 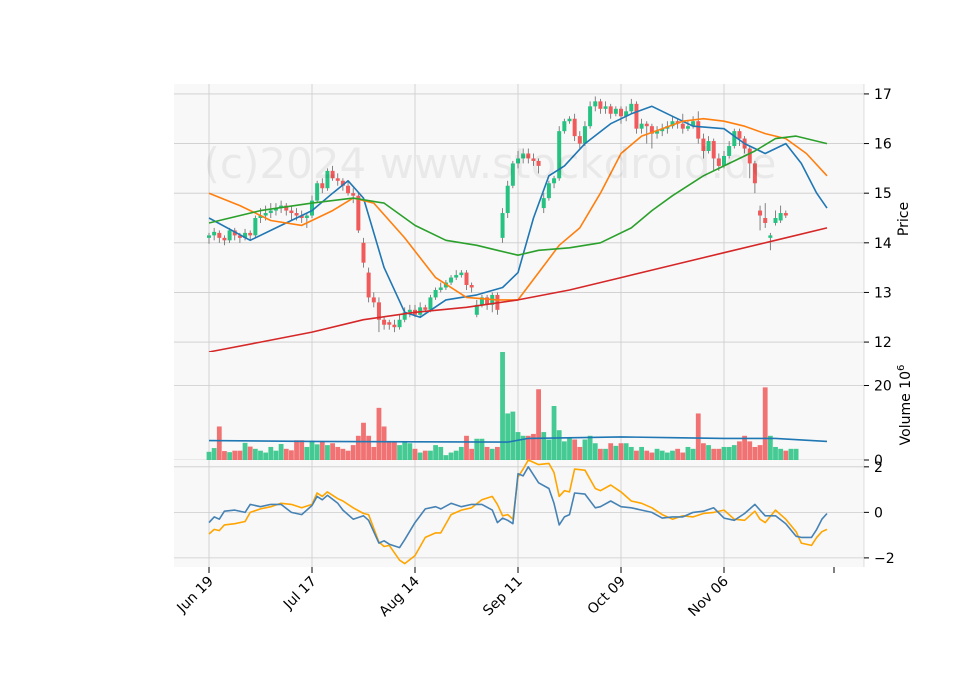 I want to click on oscillator-panel-background, so click(x=519, y=513).